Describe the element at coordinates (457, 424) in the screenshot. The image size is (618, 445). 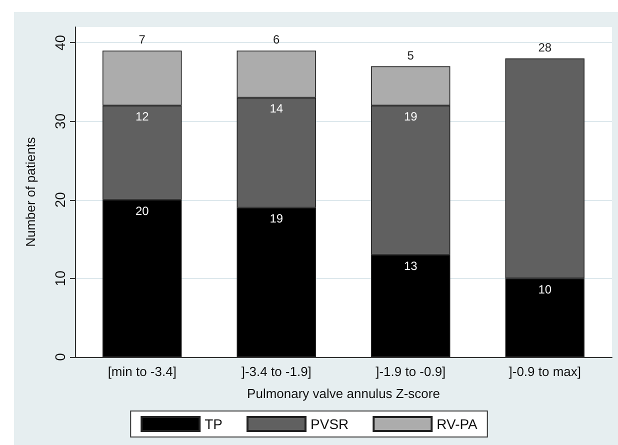
I see `legend-label: RV-PA` at that location.